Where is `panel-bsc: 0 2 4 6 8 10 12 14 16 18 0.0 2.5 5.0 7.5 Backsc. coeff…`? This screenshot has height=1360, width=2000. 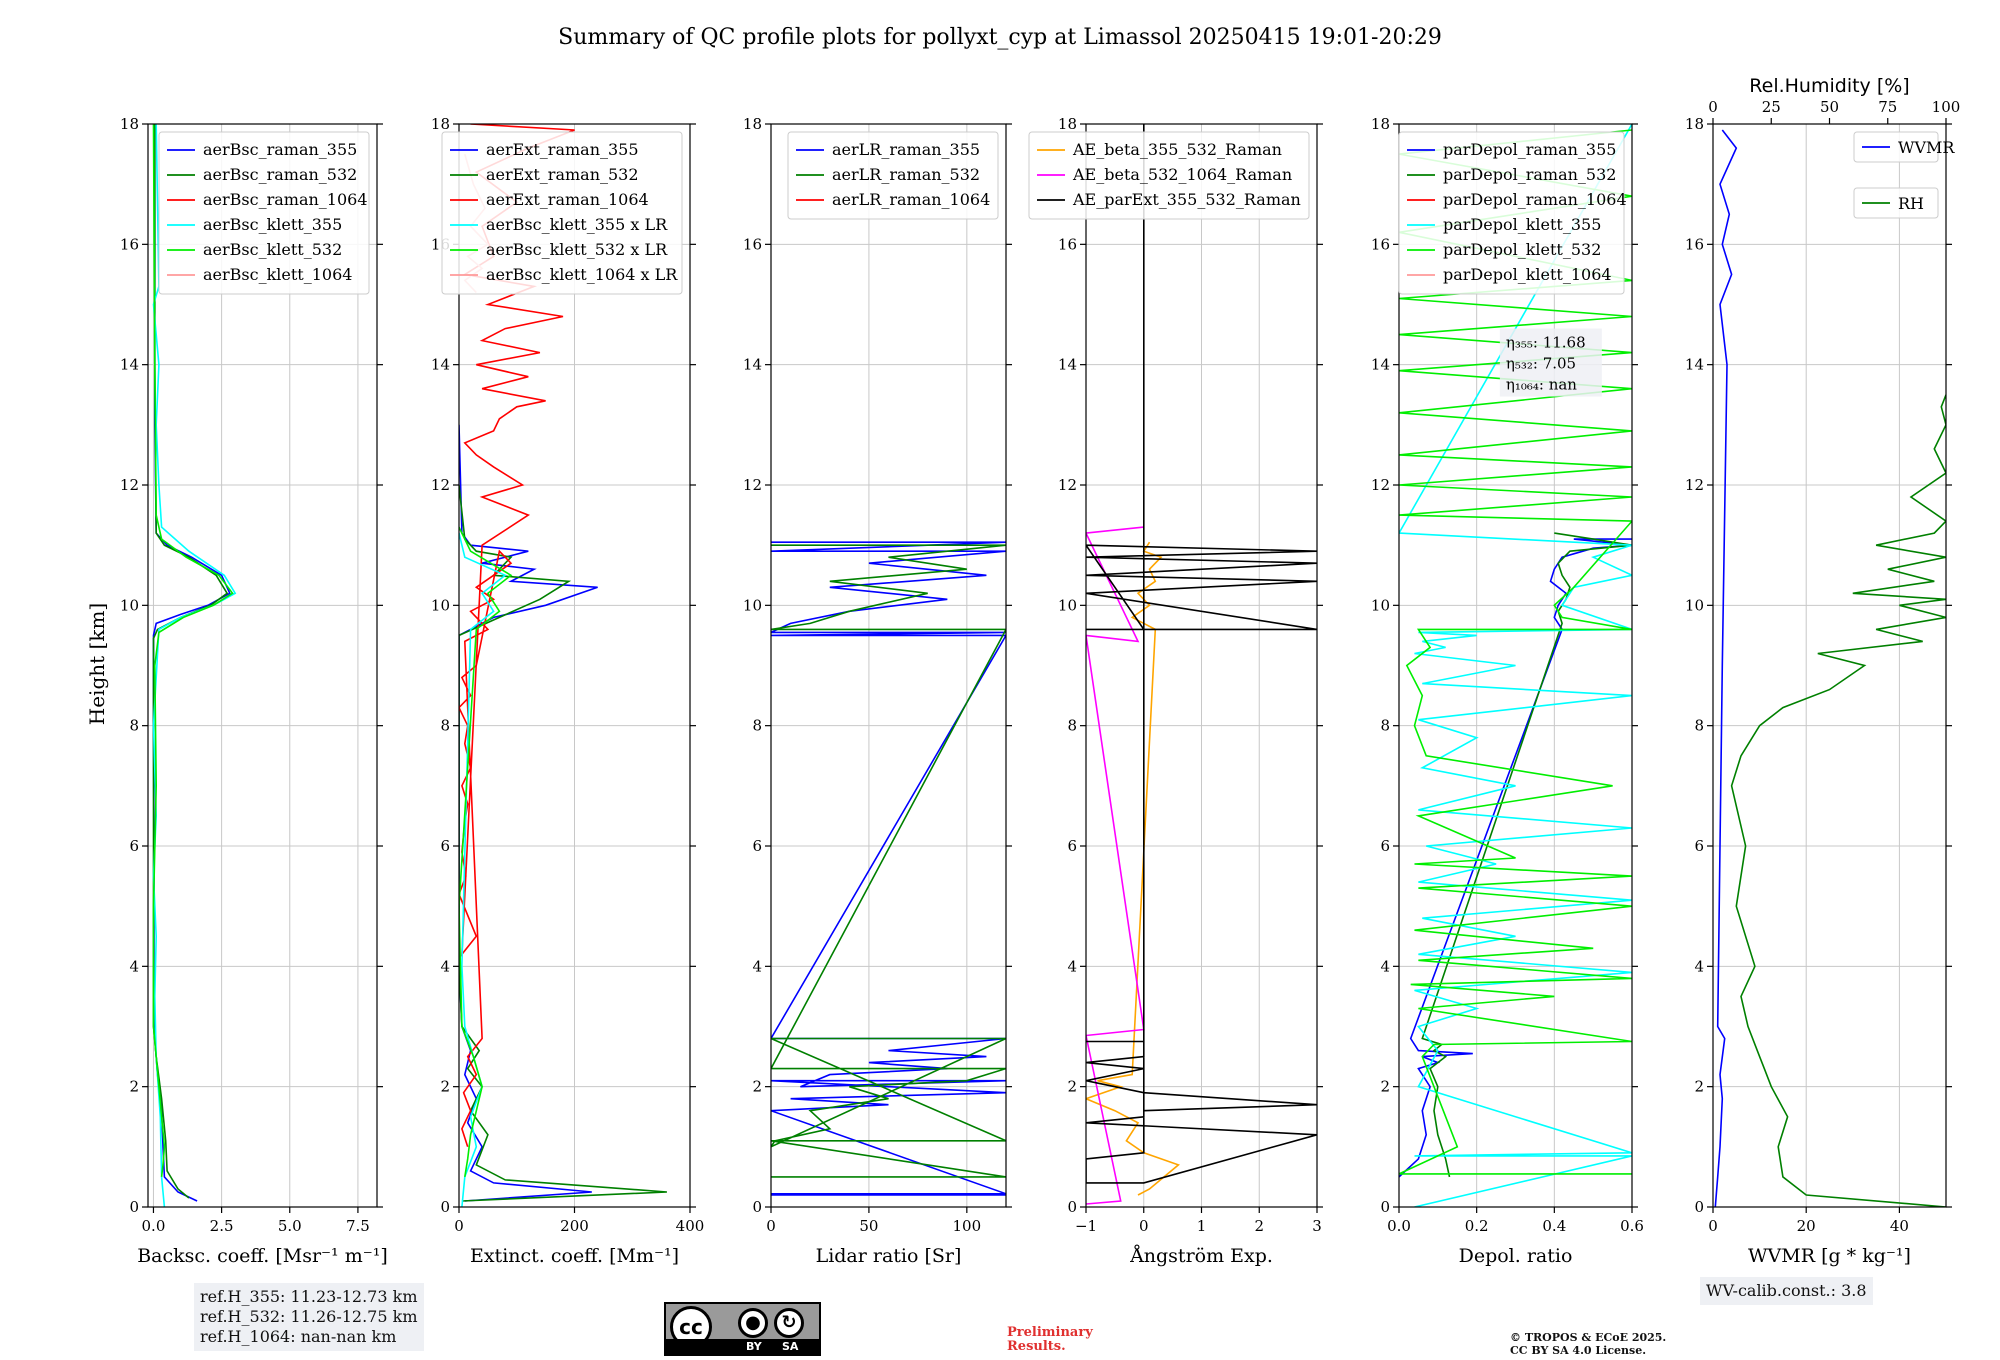
panel-bsc: 0 2 4 6 8 10 12 14 16 18 0.0 2.5 5.0 7.5 Backsc. coeff… is located at coordinates (254, 691).